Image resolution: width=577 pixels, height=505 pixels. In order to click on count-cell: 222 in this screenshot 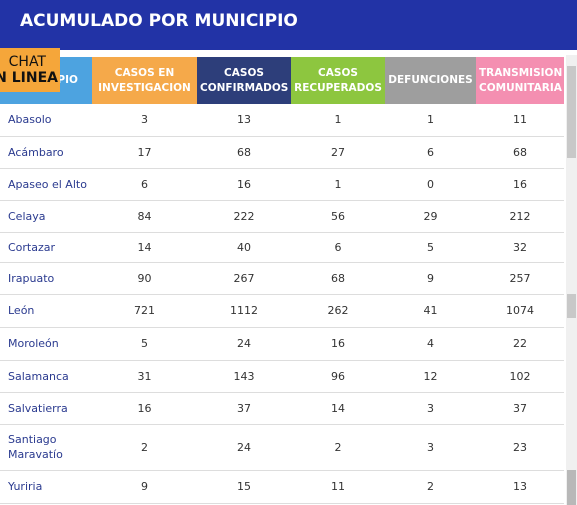, I will do `click(244, 216)`.